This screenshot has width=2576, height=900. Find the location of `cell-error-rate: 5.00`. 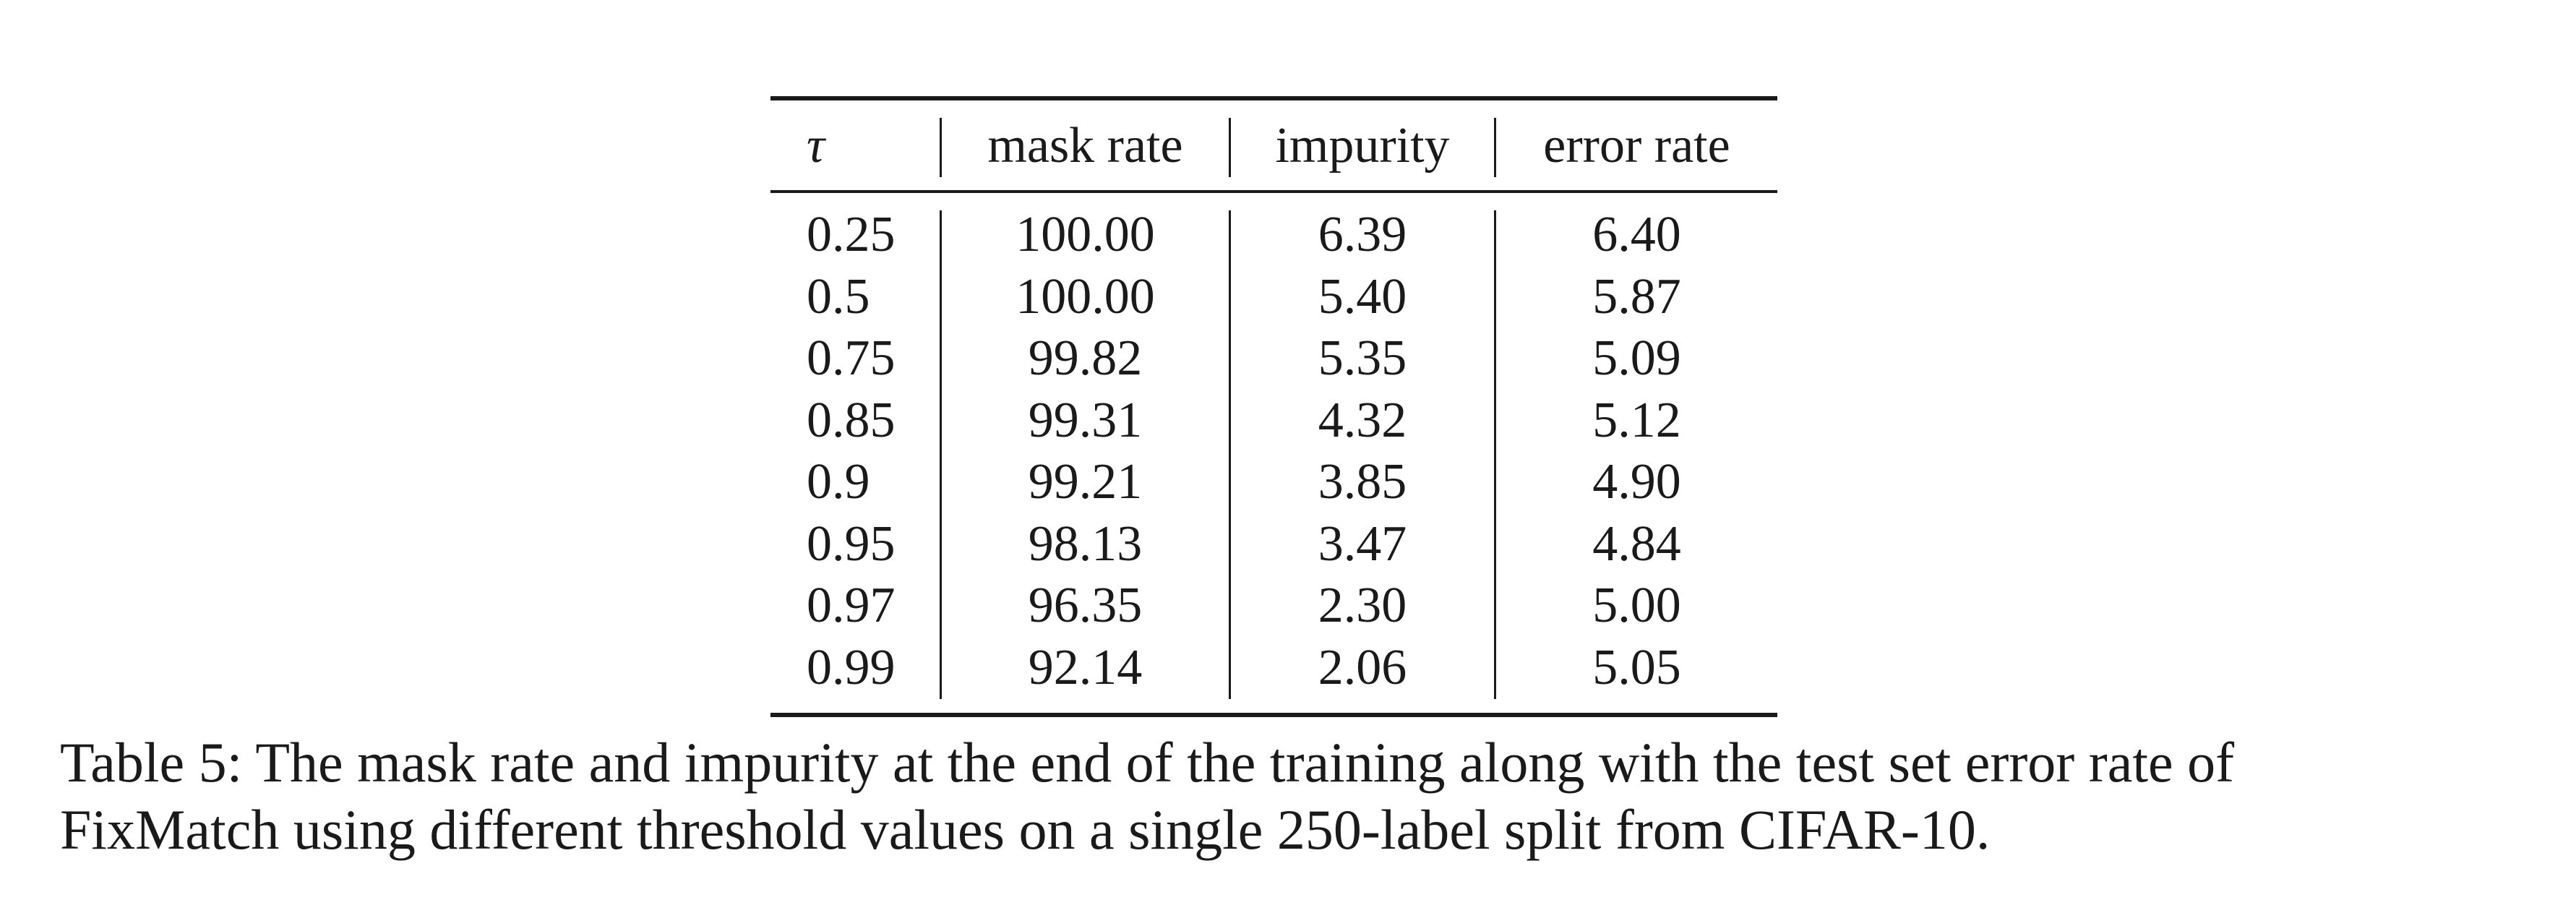

cell-error-rate: 5.00 is located at coordinates (1636, 605).